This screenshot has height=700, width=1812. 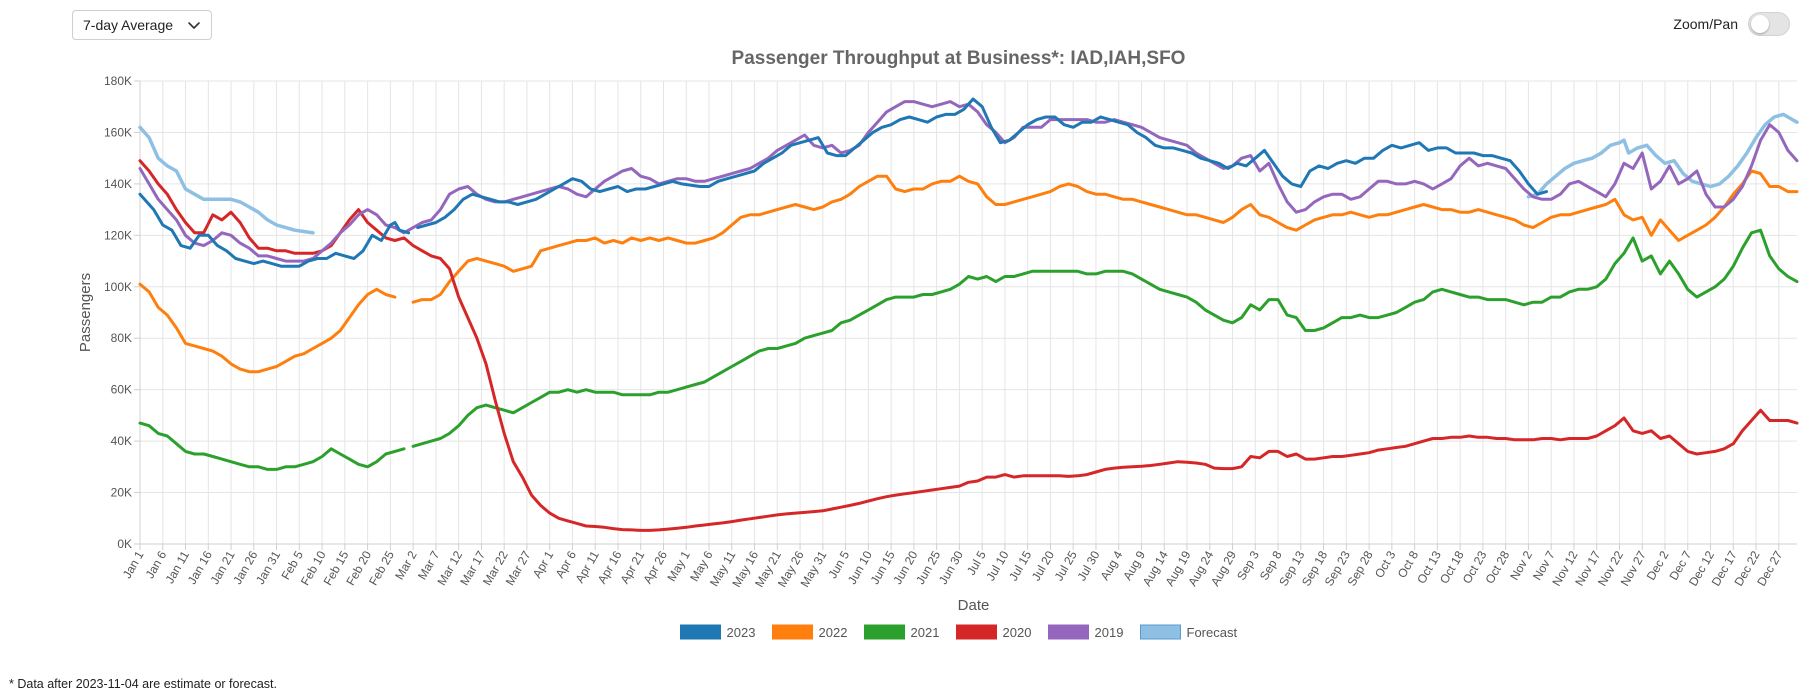 What do you see at coordinates (1497, 567) in the screenshot?
I see `x-tick-label: Oct 28` at bounding box center [1497, 567].